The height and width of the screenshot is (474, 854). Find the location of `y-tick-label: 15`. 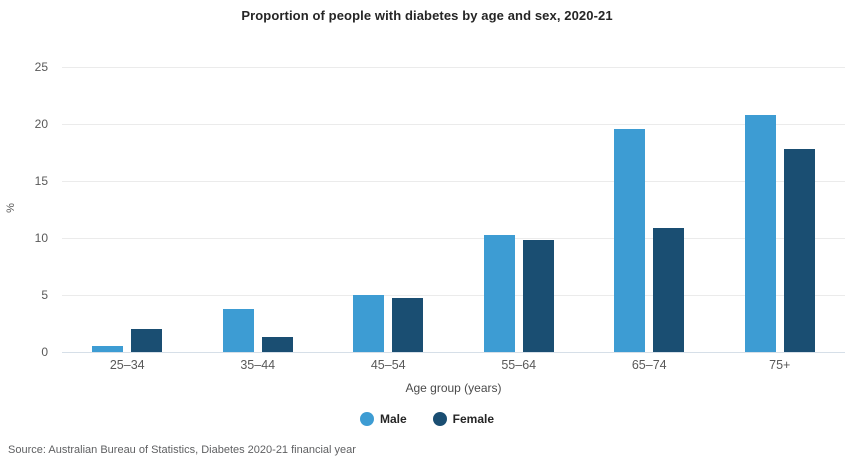

y-tick-label: 15 is located at coordinates (41, 181).